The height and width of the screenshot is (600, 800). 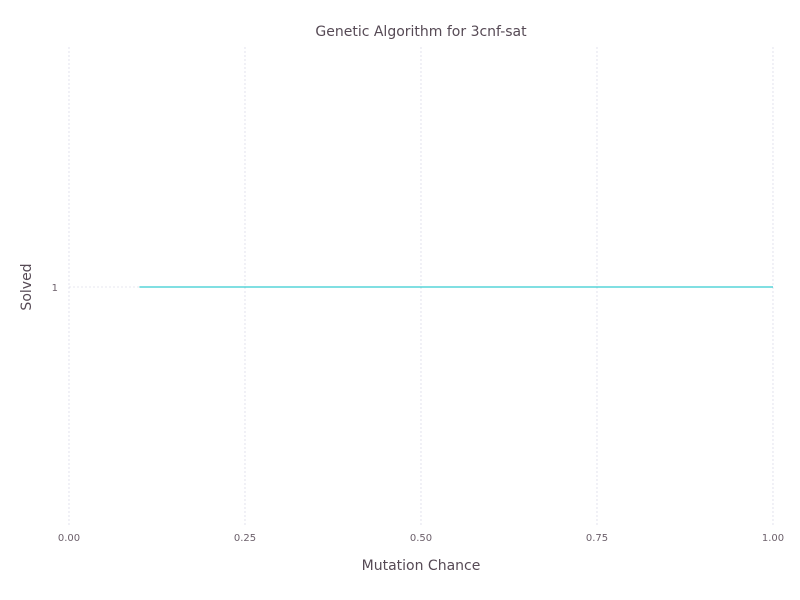 What do you see at coordinates (69, 538) in the screenshot?
I see `x-tick-label: 0.00` at bounding box center [69, 538].